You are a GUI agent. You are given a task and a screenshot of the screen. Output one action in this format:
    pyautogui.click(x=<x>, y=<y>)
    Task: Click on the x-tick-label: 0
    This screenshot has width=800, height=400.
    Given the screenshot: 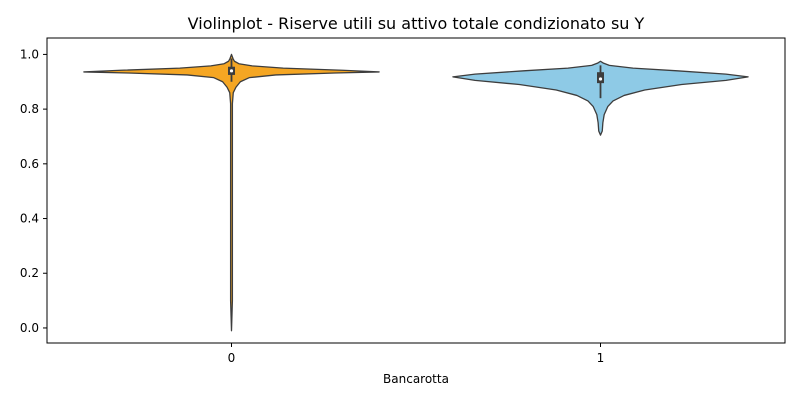 What is the action you would take?
    pyautogui.click(x=232, y=358)
    